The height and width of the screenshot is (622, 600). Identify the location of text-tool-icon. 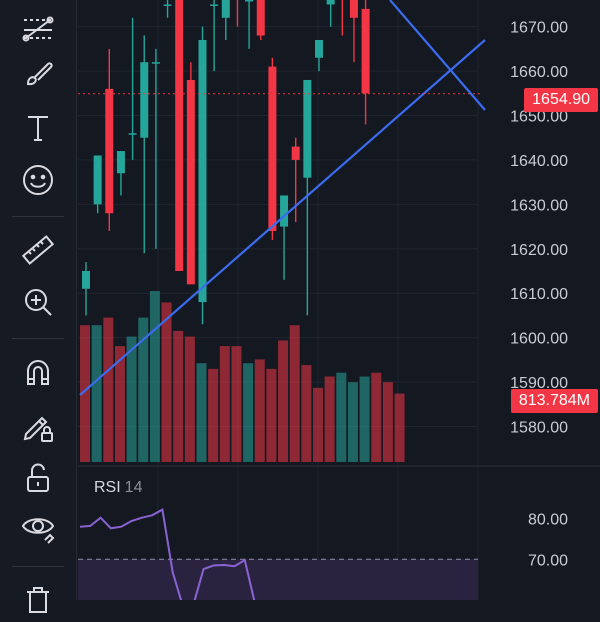
(38, 130).